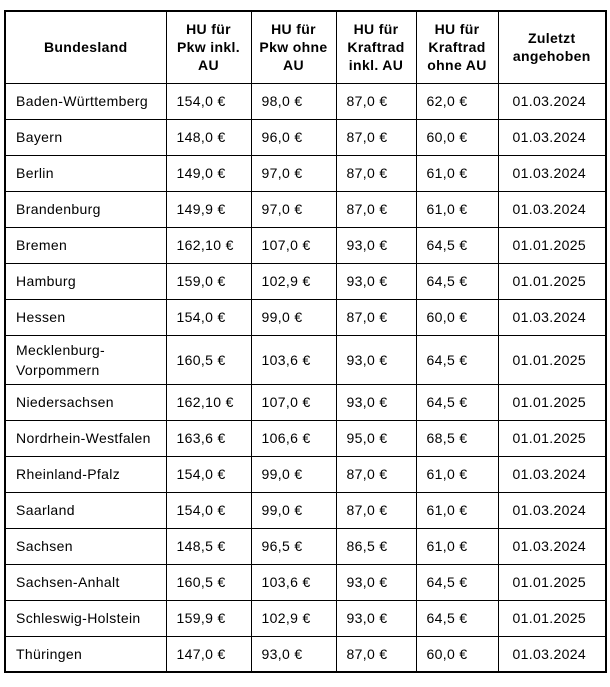  What do you see at coordinates (208, 209) in the screenshot?
I see `cell-pkw-inkl-au: 149,9 €` at bounding box center [208, 209].